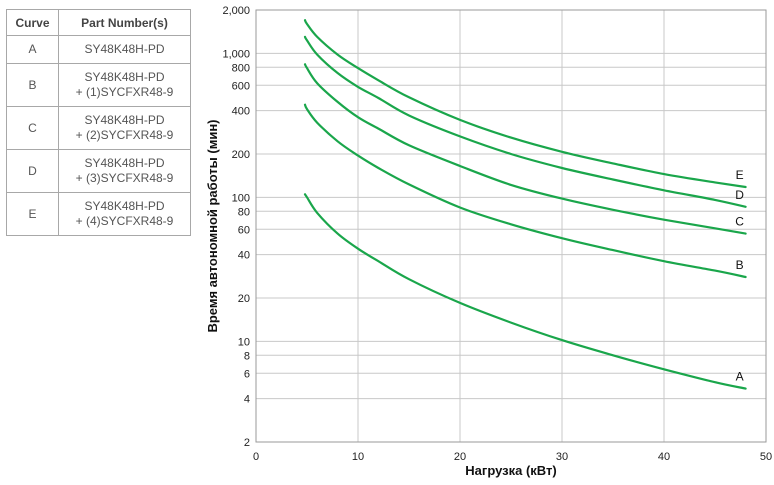 The image size is (774, 485). Describe the element at coordinates (766, 457) in the screenshot. I see `x-tick-label: 50` at that location.